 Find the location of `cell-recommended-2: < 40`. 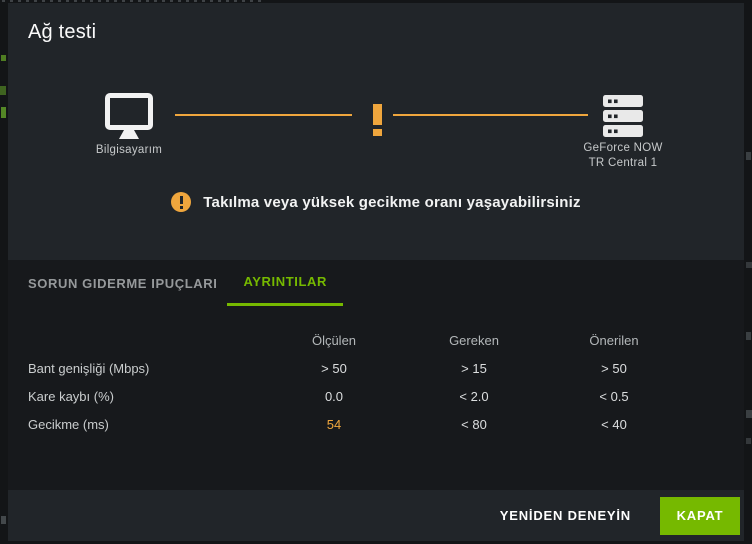

cell-recommended-2: < 40 is located at coordinates (614, 424).